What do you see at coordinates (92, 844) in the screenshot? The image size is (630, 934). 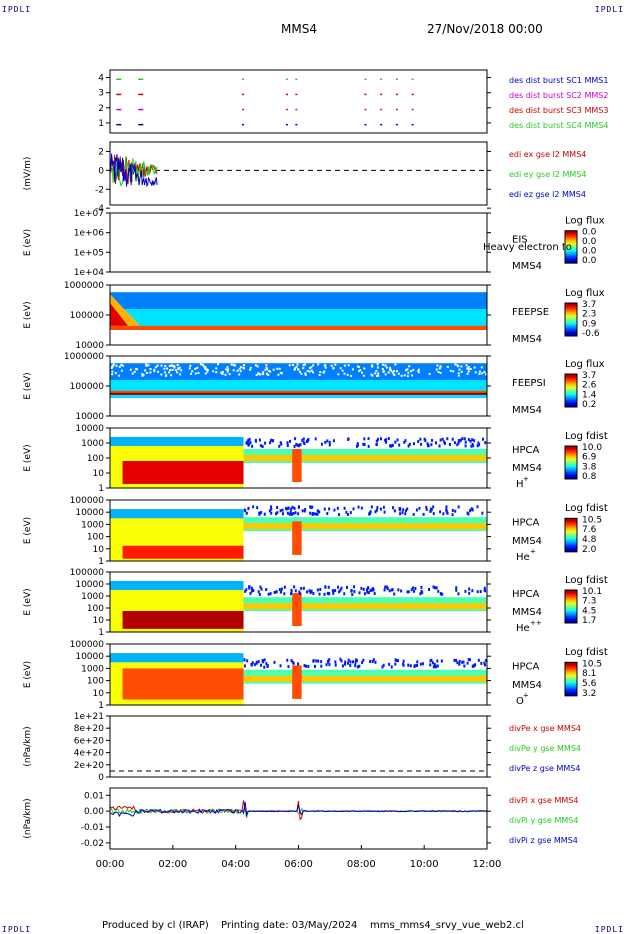 I see `y-tick-label: -0.02` at bounding box center [92, 844].